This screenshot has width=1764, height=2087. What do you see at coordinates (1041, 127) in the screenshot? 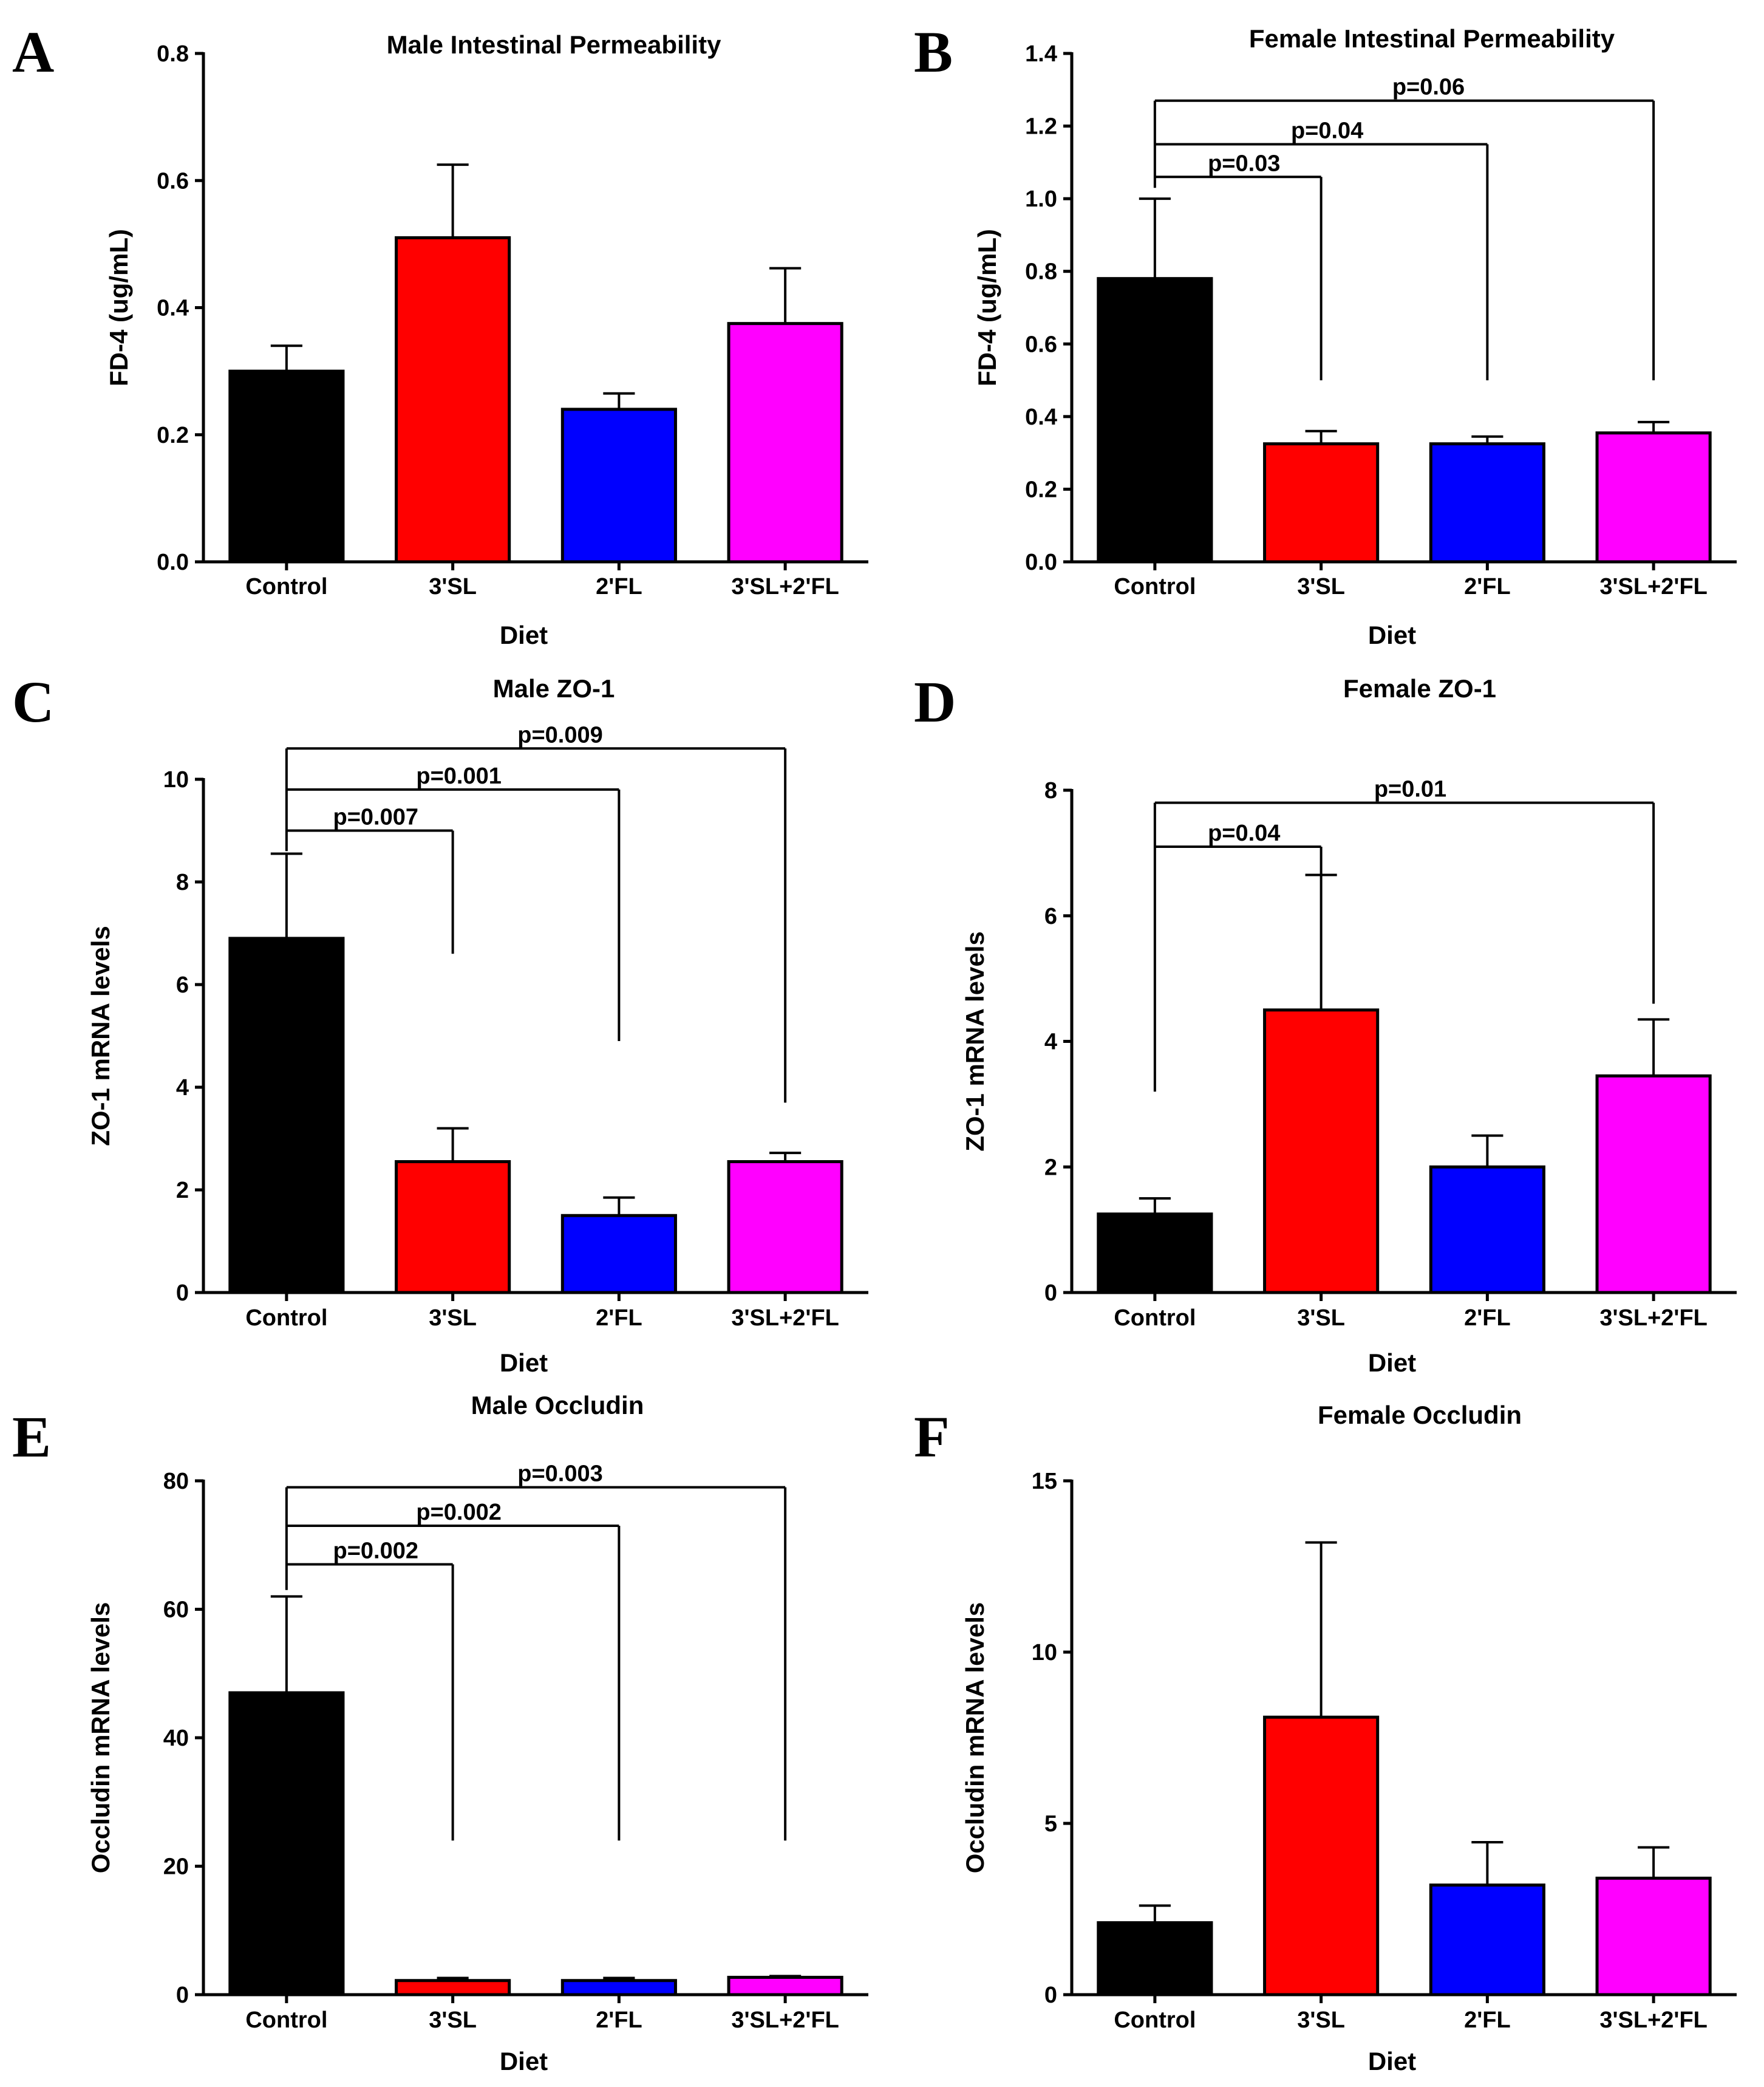
I see `panel-b-ytick-label-6: 1.2` at bounding box center [1041, 127].